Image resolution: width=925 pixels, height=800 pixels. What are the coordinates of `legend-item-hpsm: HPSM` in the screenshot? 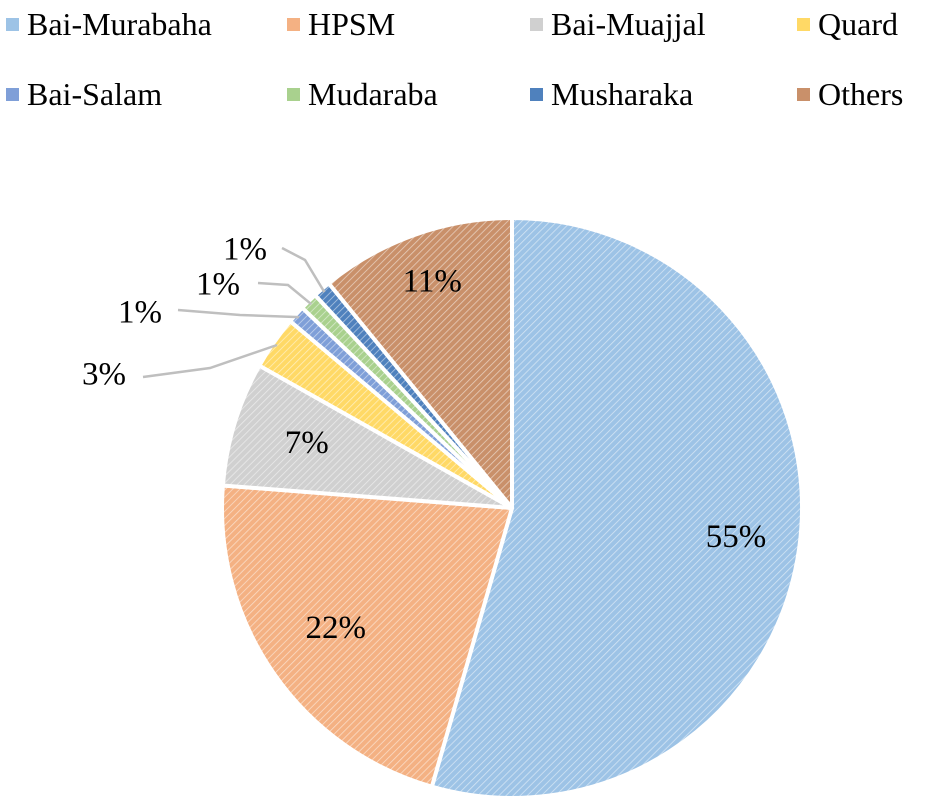 It's located at (341, 24).